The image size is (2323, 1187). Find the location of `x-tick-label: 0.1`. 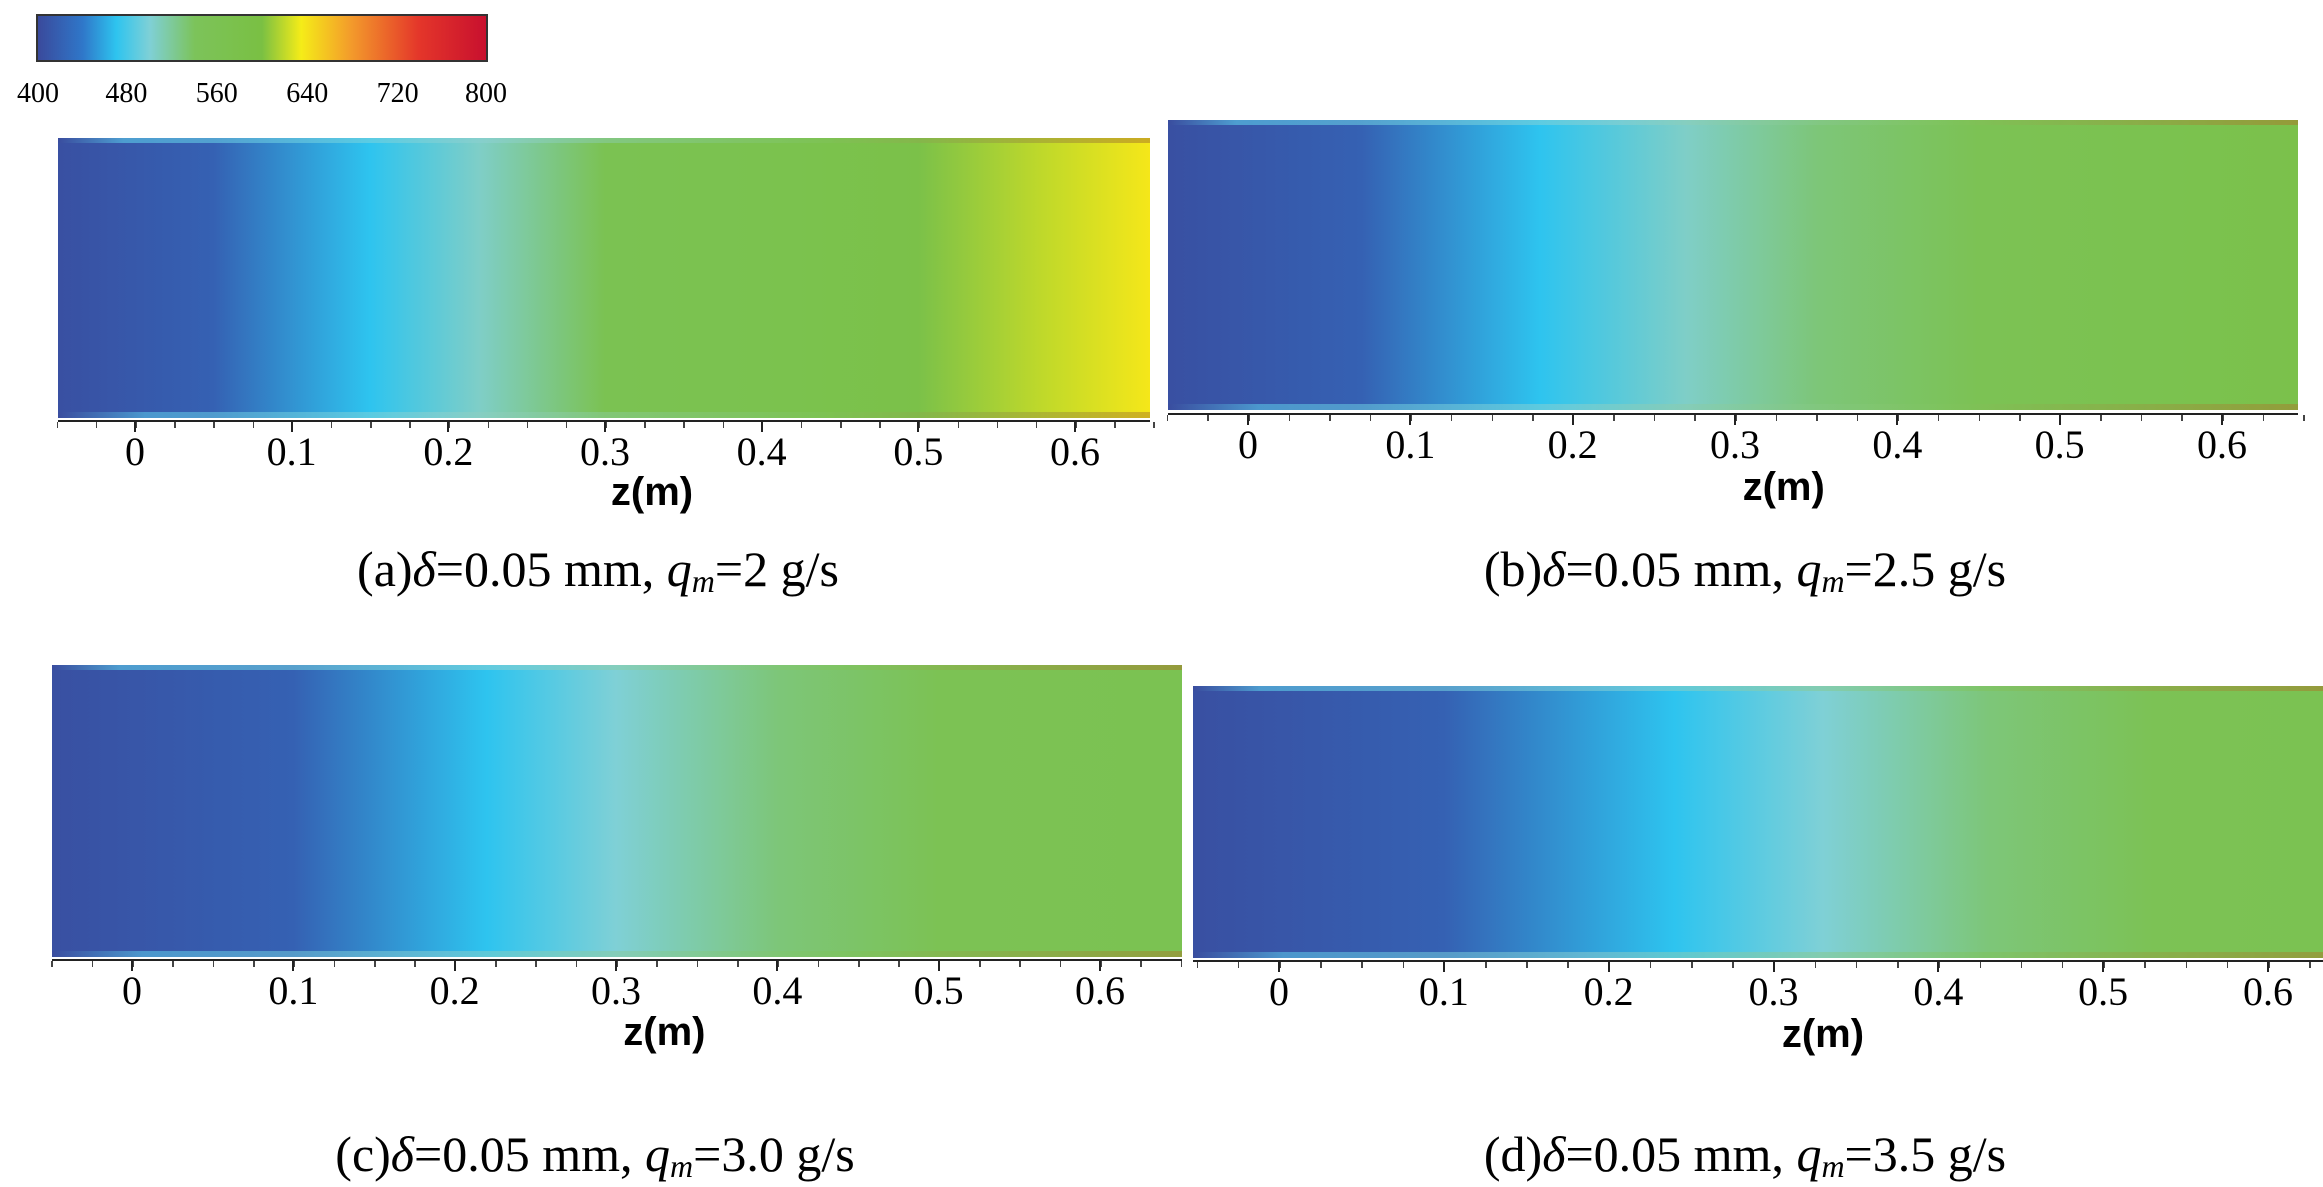

x-tick-label: 0.1 is located at coordinates (293, 990).